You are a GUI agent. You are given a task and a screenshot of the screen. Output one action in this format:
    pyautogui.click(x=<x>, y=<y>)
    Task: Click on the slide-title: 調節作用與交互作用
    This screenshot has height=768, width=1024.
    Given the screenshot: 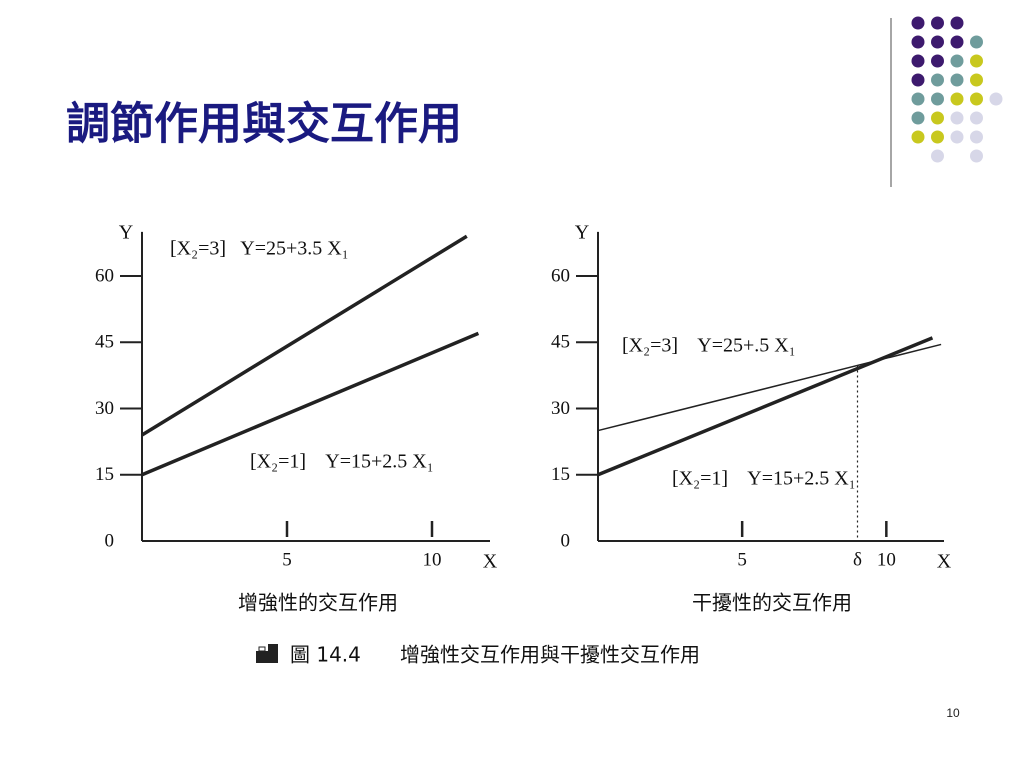 What is the action you would take?
    pyautogui.click(x=264, y=124)
    